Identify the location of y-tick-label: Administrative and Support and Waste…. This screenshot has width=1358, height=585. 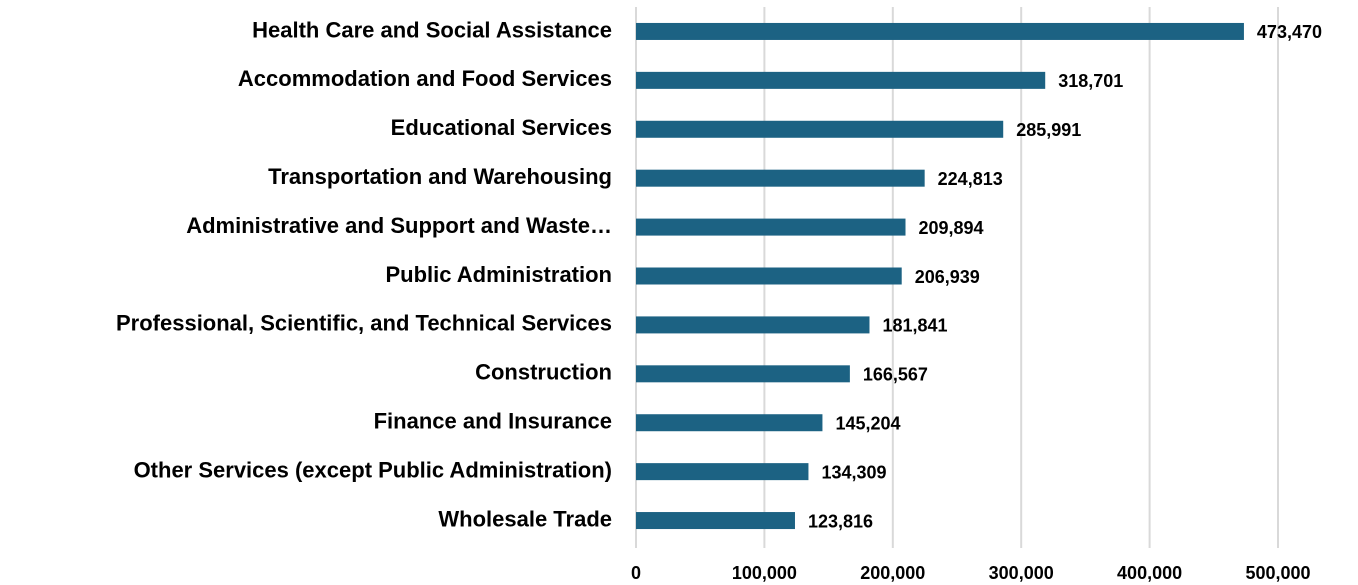
(399, 225).